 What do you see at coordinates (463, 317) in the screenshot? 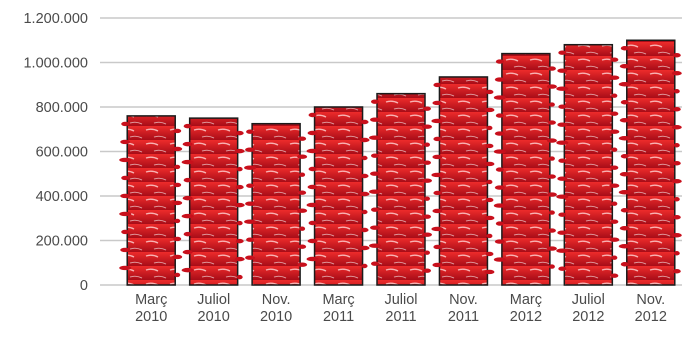
I see `x-label-year: 2011` at bounding box center [463, 317].